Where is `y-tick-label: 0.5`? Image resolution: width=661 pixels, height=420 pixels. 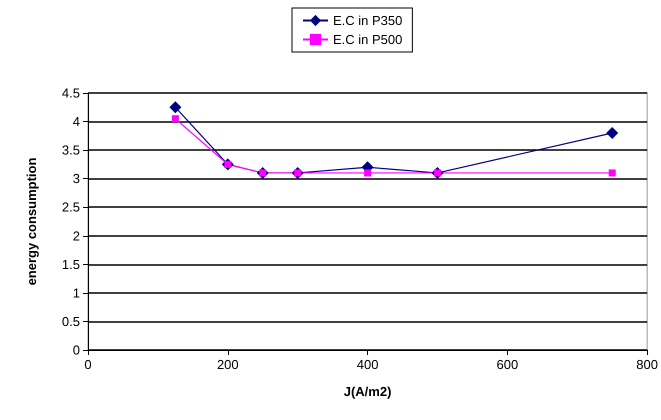 y-tick-label: 0.5 is located at coordinates (71, 321).